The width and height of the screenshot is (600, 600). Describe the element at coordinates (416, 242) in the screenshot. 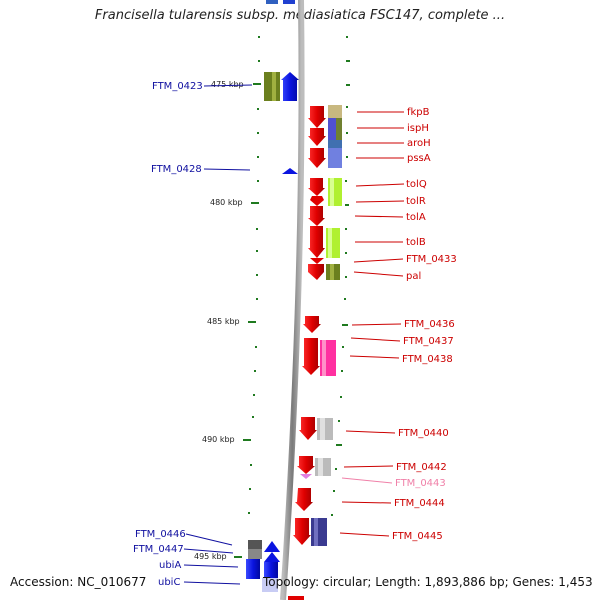

I see `gene-label-tolB: tolB` at that location.